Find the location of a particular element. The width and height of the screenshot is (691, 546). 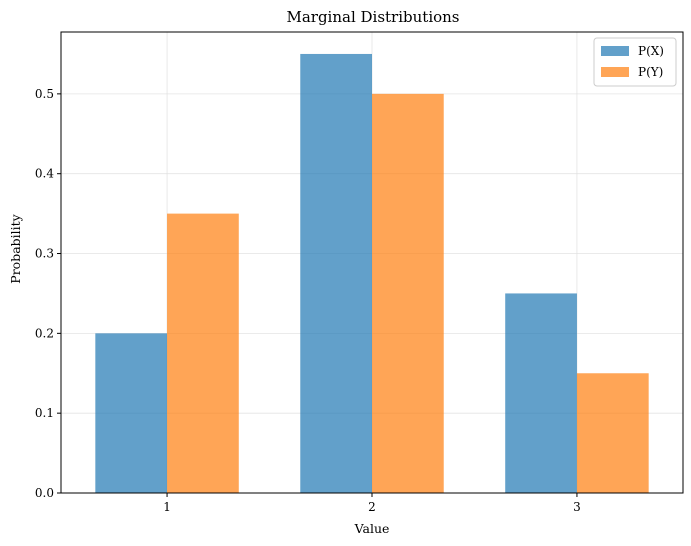

legend: P(X) P(Y) is located at coordinates (635, 62).